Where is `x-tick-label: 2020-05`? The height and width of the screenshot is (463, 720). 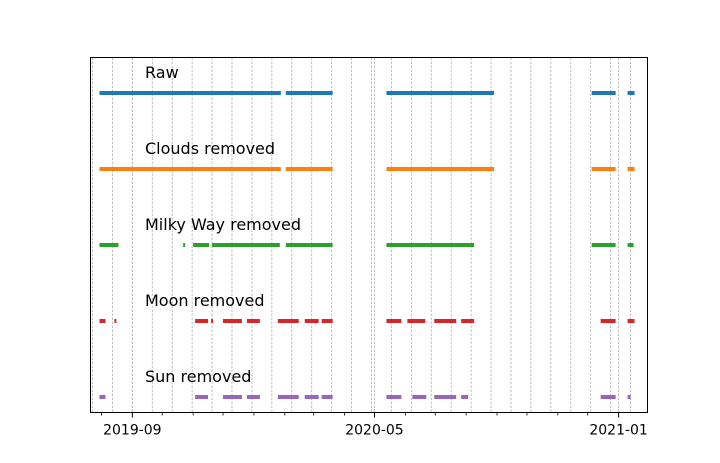 x-tick-label: 2020-05 is located at coordinates (374, 431).